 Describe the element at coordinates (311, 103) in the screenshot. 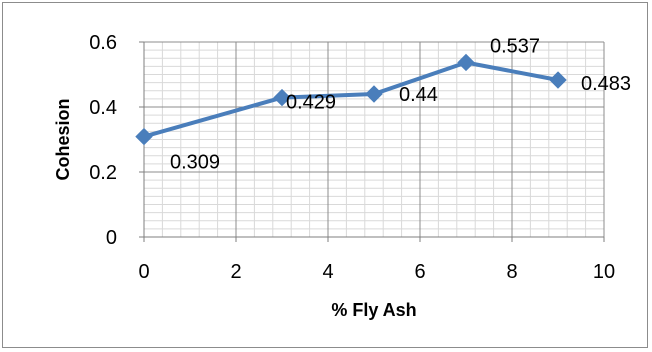

I see `data-label: 0.429` at that location.